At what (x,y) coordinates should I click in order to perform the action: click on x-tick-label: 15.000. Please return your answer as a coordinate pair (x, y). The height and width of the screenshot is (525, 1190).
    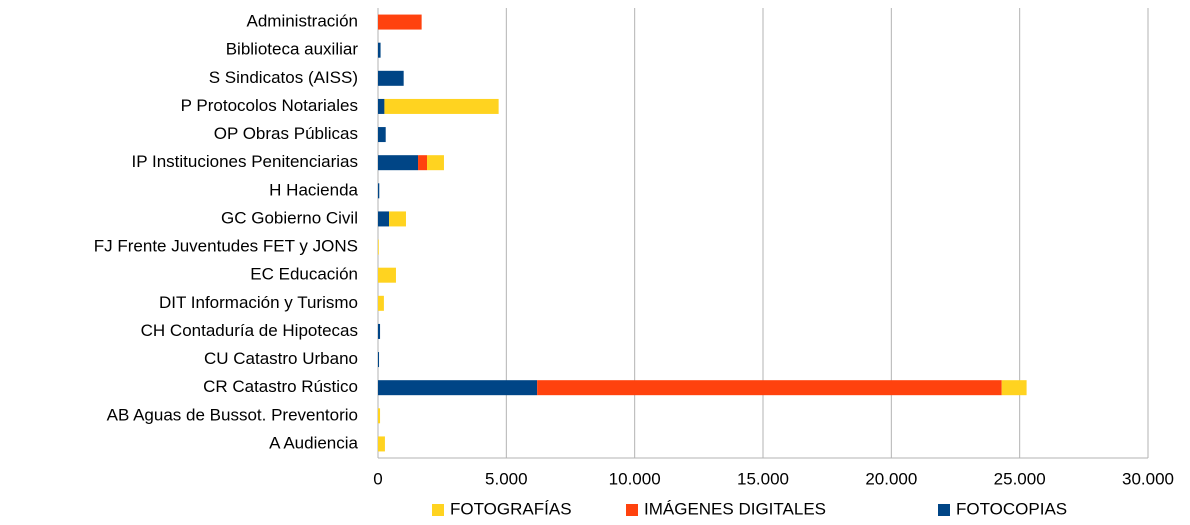
    Looking at the image, I should click on (763, 478).